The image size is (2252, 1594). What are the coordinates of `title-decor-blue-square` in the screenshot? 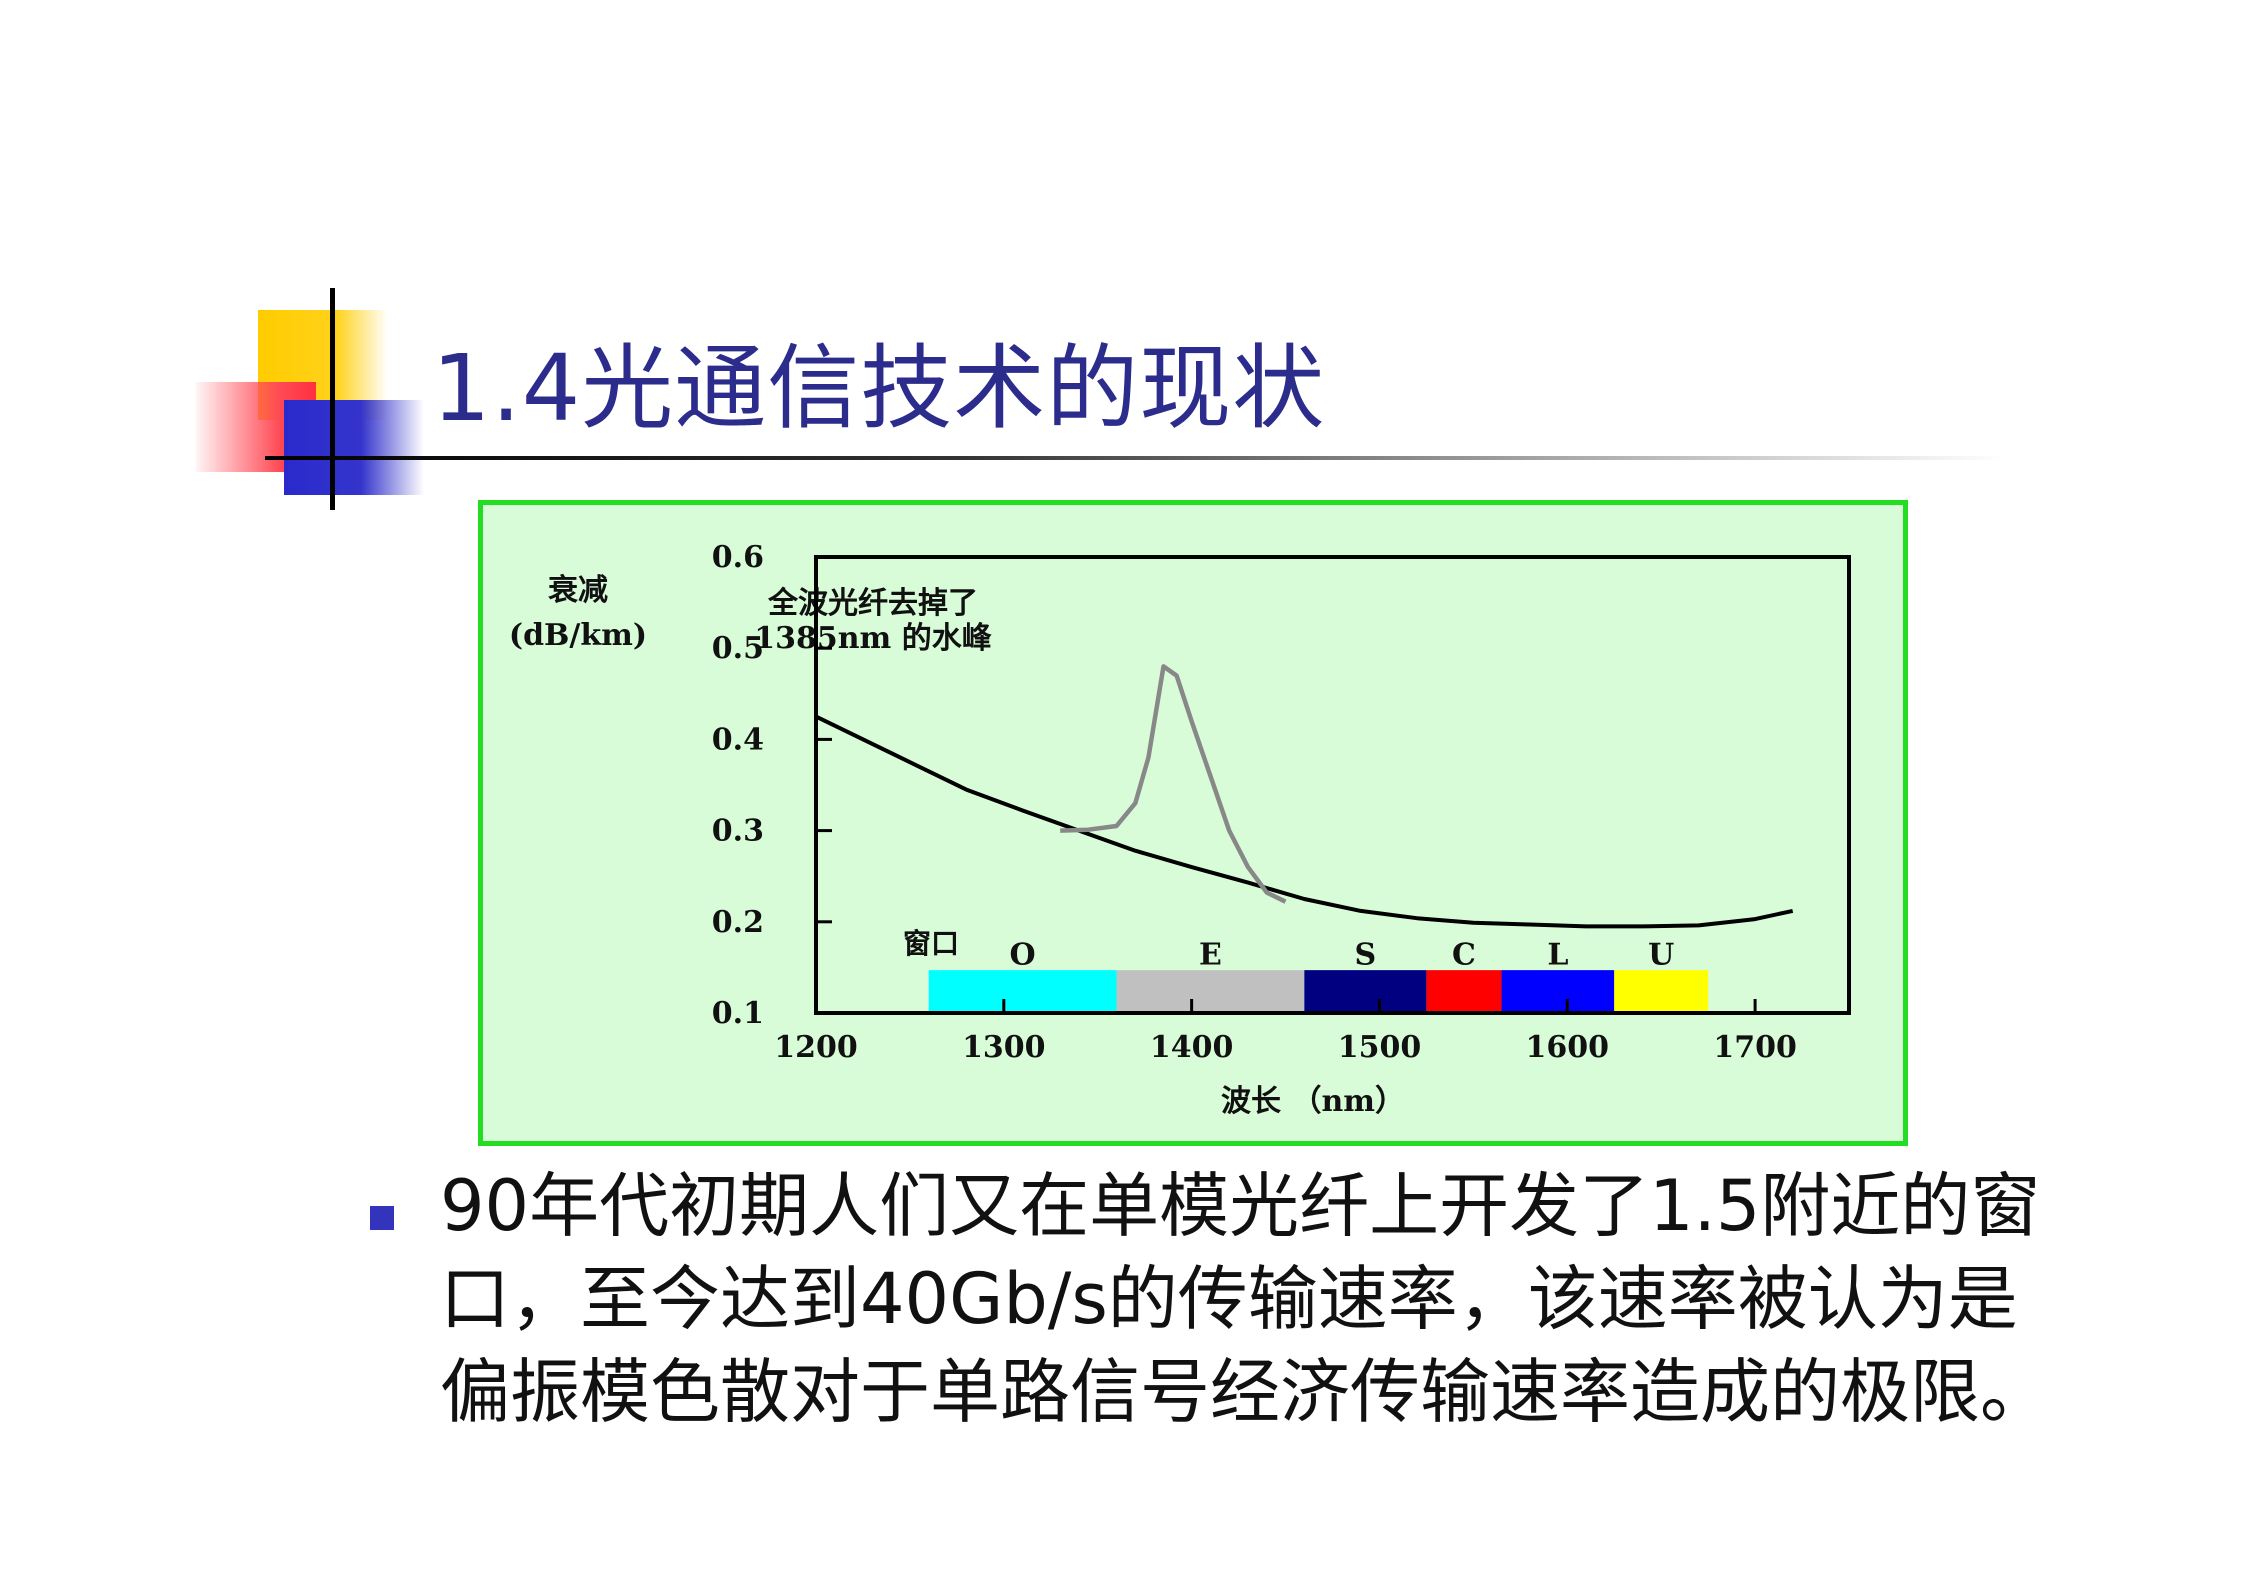 It's located at (354, 447).